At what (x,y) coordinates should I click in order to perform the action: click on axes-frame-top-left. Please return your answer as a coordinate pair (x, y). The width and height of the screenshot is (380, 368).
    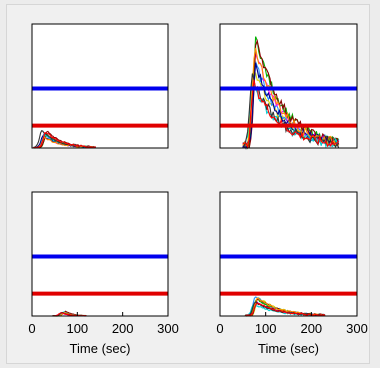
    Looking at the image, I should click on (100, 86).